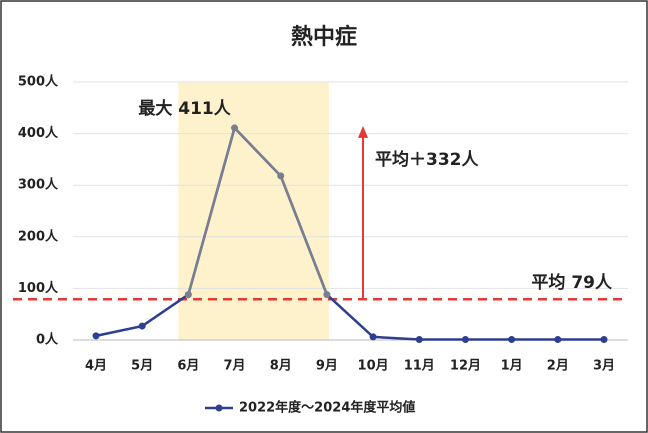 The image size is (648, 433). Describe the element at coordinates (427, 159) in the screenshot. I see `increase-annotation: 平均＋332人` at that location.